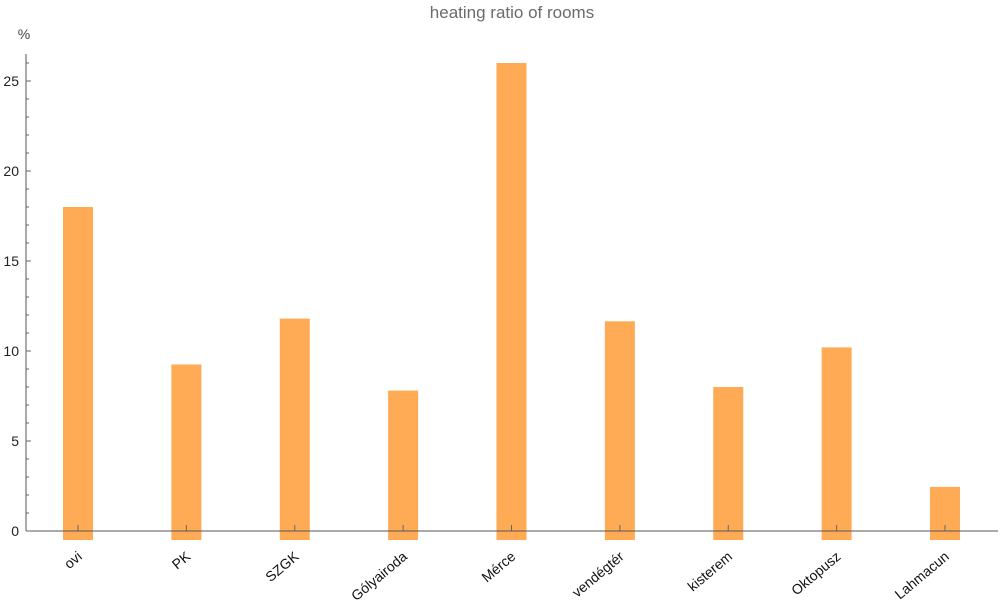 The image size is (1000, 609). I want to click on x-tick-label: Oktopusz, so click(816, 573).